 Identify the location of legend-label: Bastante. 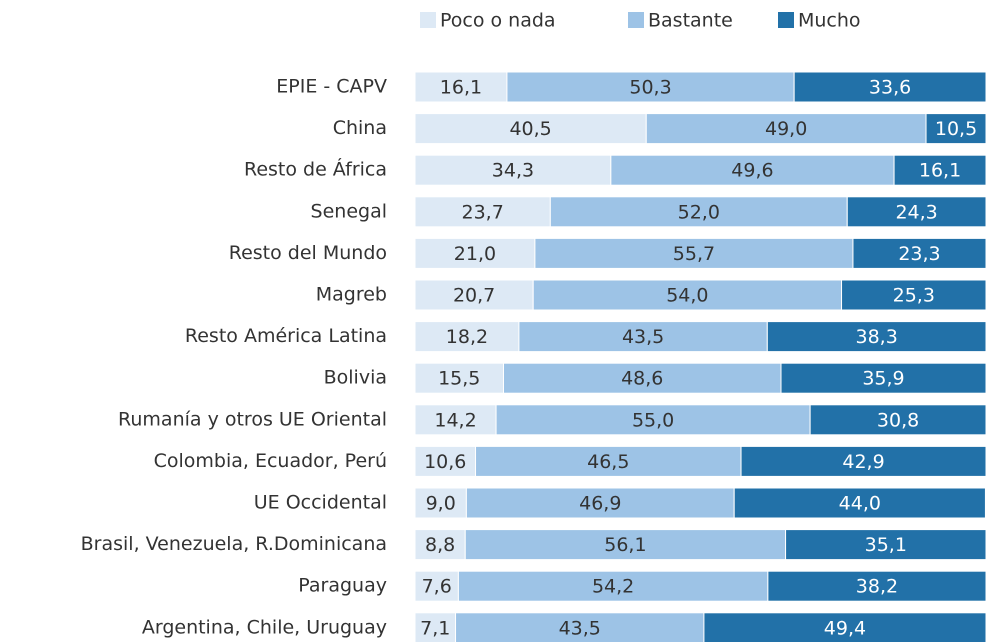
(690, 21).